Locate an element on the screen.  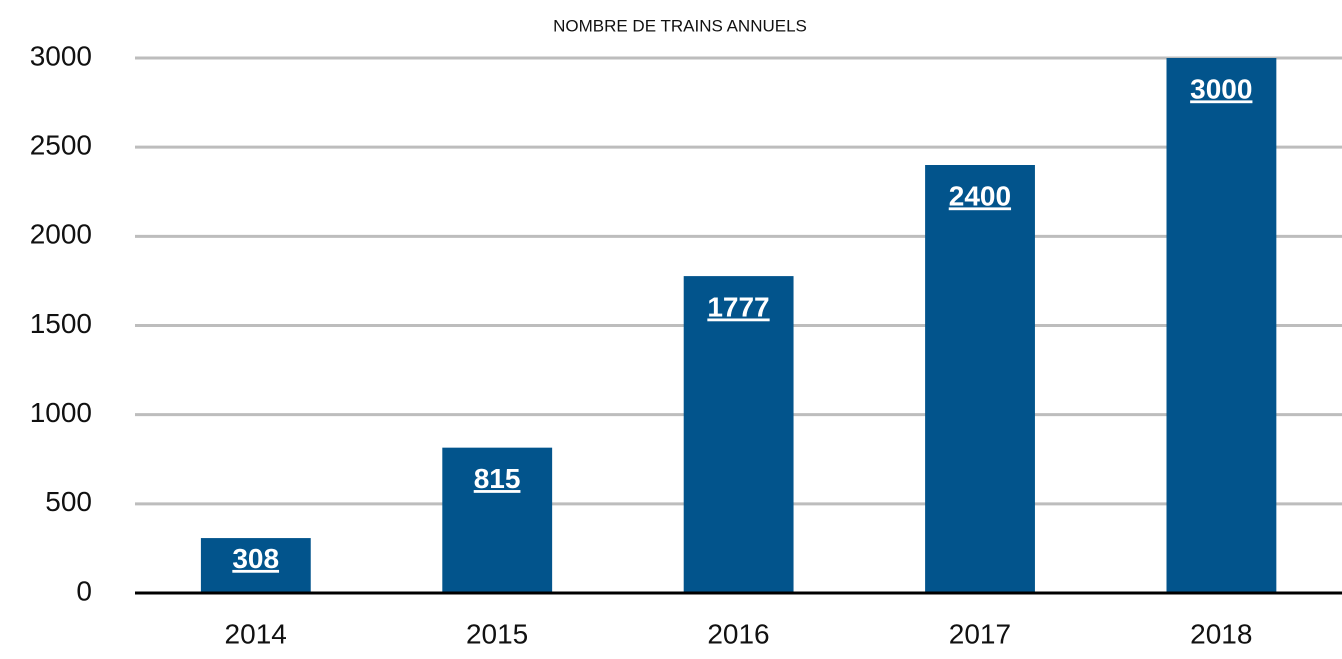
chart-title: NOMBRE DE TRAINS ANNUELS is located at coordinates (680, 25).